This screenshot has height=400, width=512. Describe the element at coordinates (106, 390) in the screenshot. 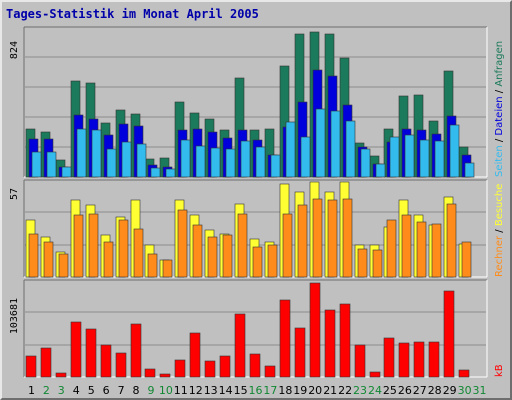

I see `x-tick-label-day-6: 6` at that location.